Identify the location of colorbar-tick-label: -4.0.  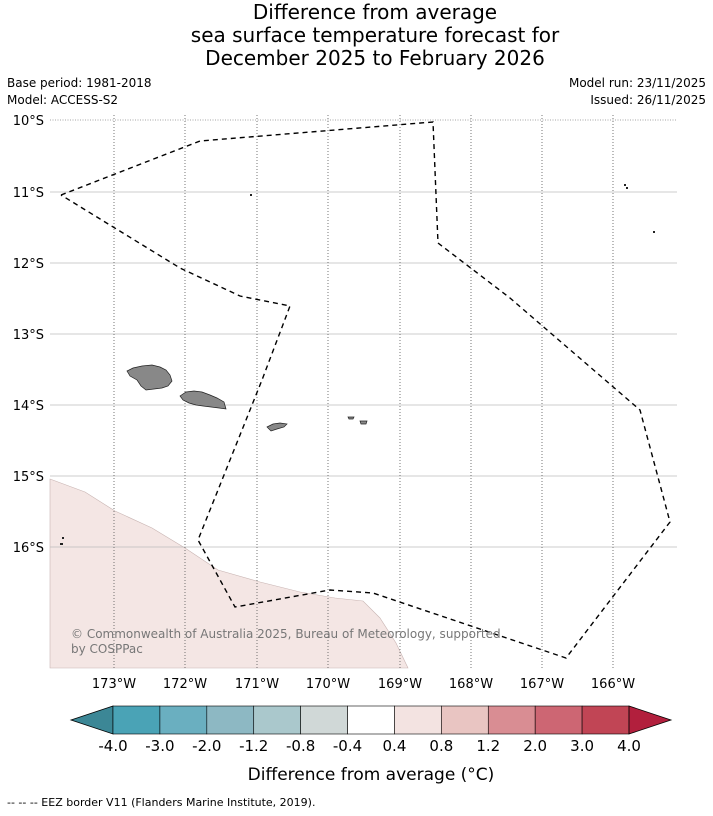
(112, 746).